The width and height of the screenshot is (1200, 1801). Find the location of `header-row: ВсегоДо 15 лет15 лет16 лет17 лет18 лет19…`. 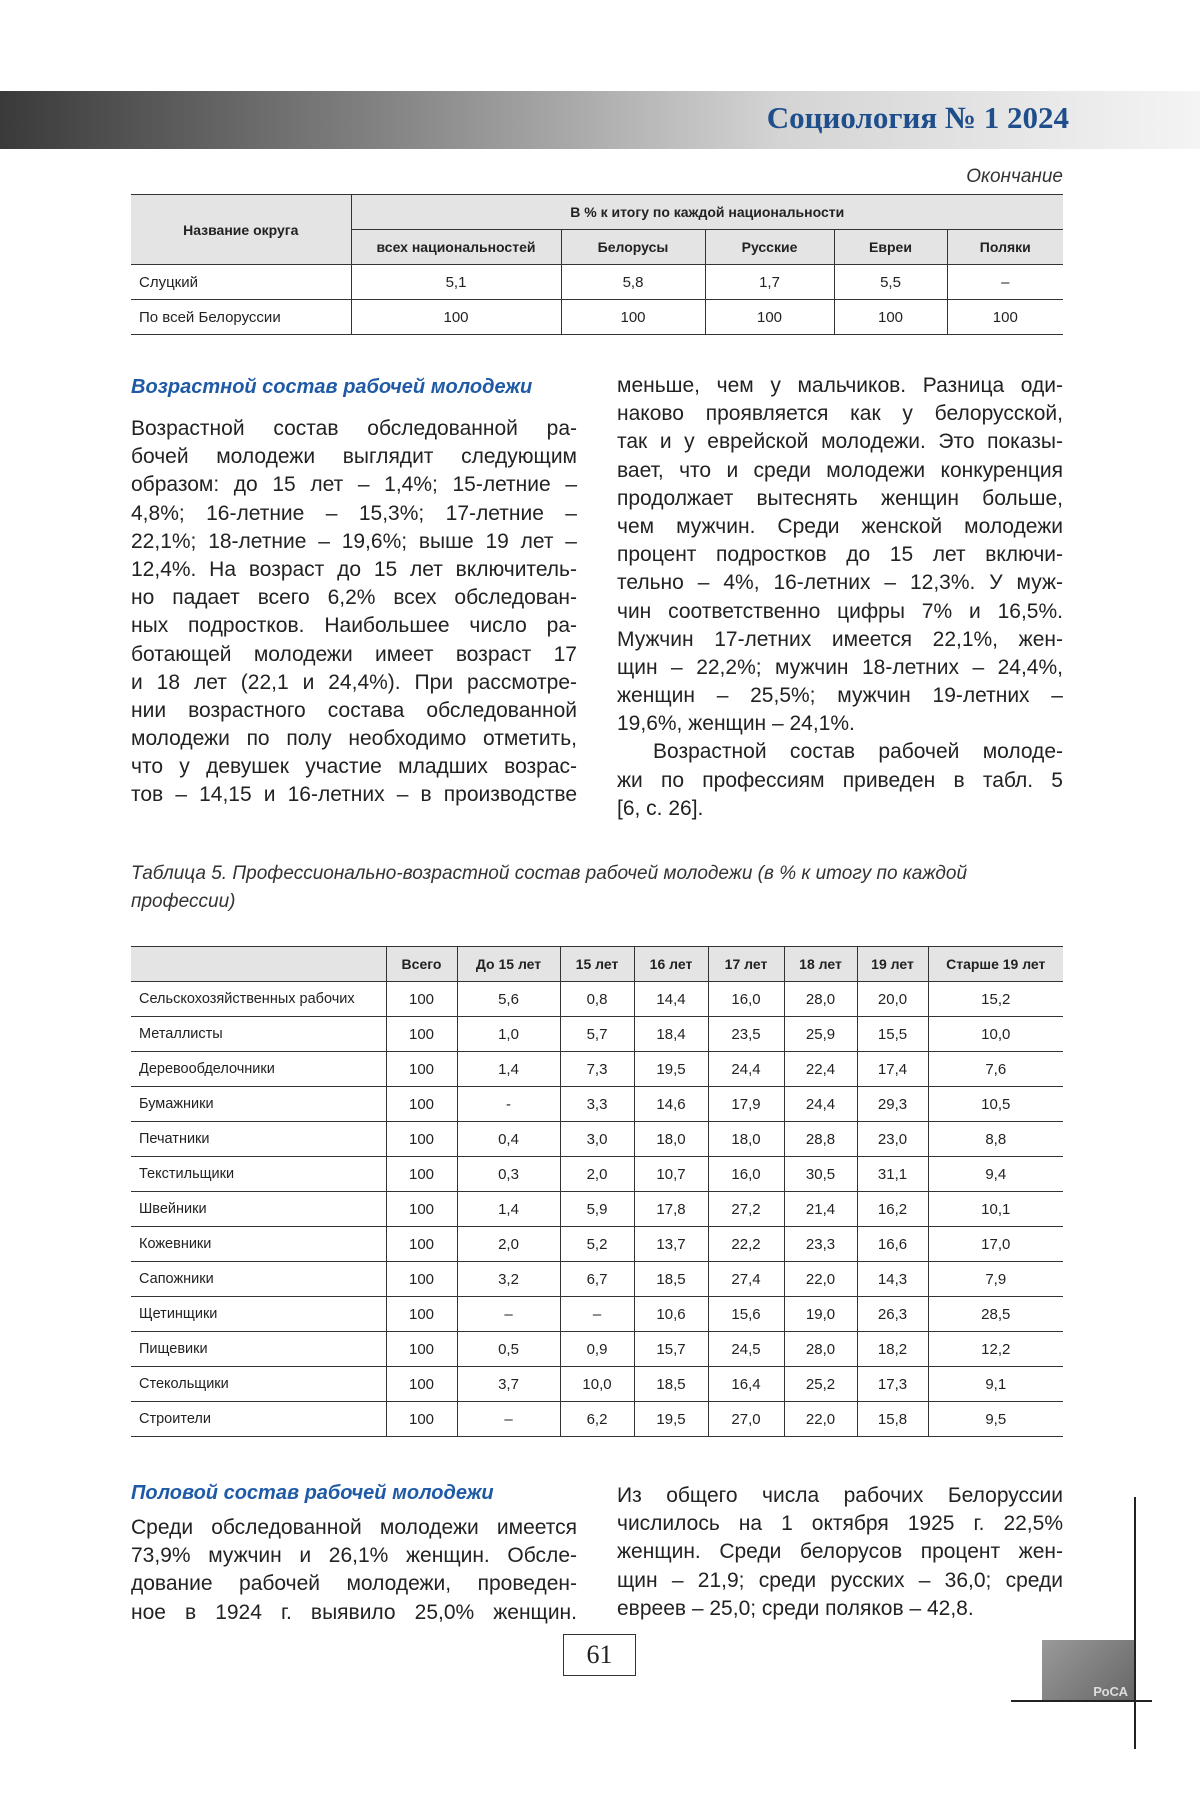

header-row: ВсегоДо 15 лет15 лет16 лет17 лет18 лет19… is located at coordinates (597, 964).